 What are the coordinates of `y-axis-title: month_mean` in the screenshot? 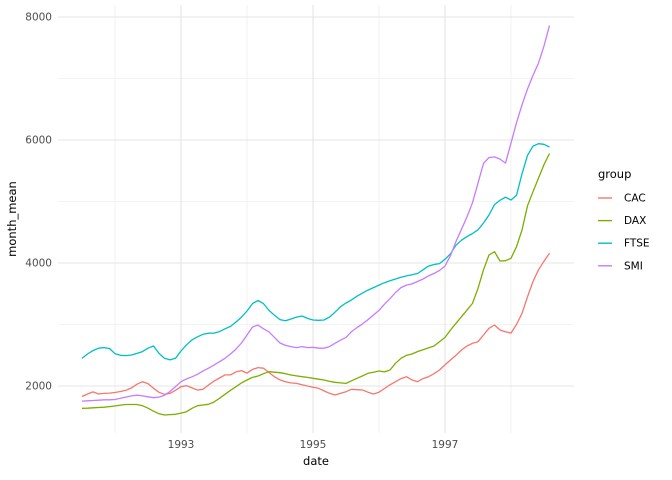 It's located at (12, 219).